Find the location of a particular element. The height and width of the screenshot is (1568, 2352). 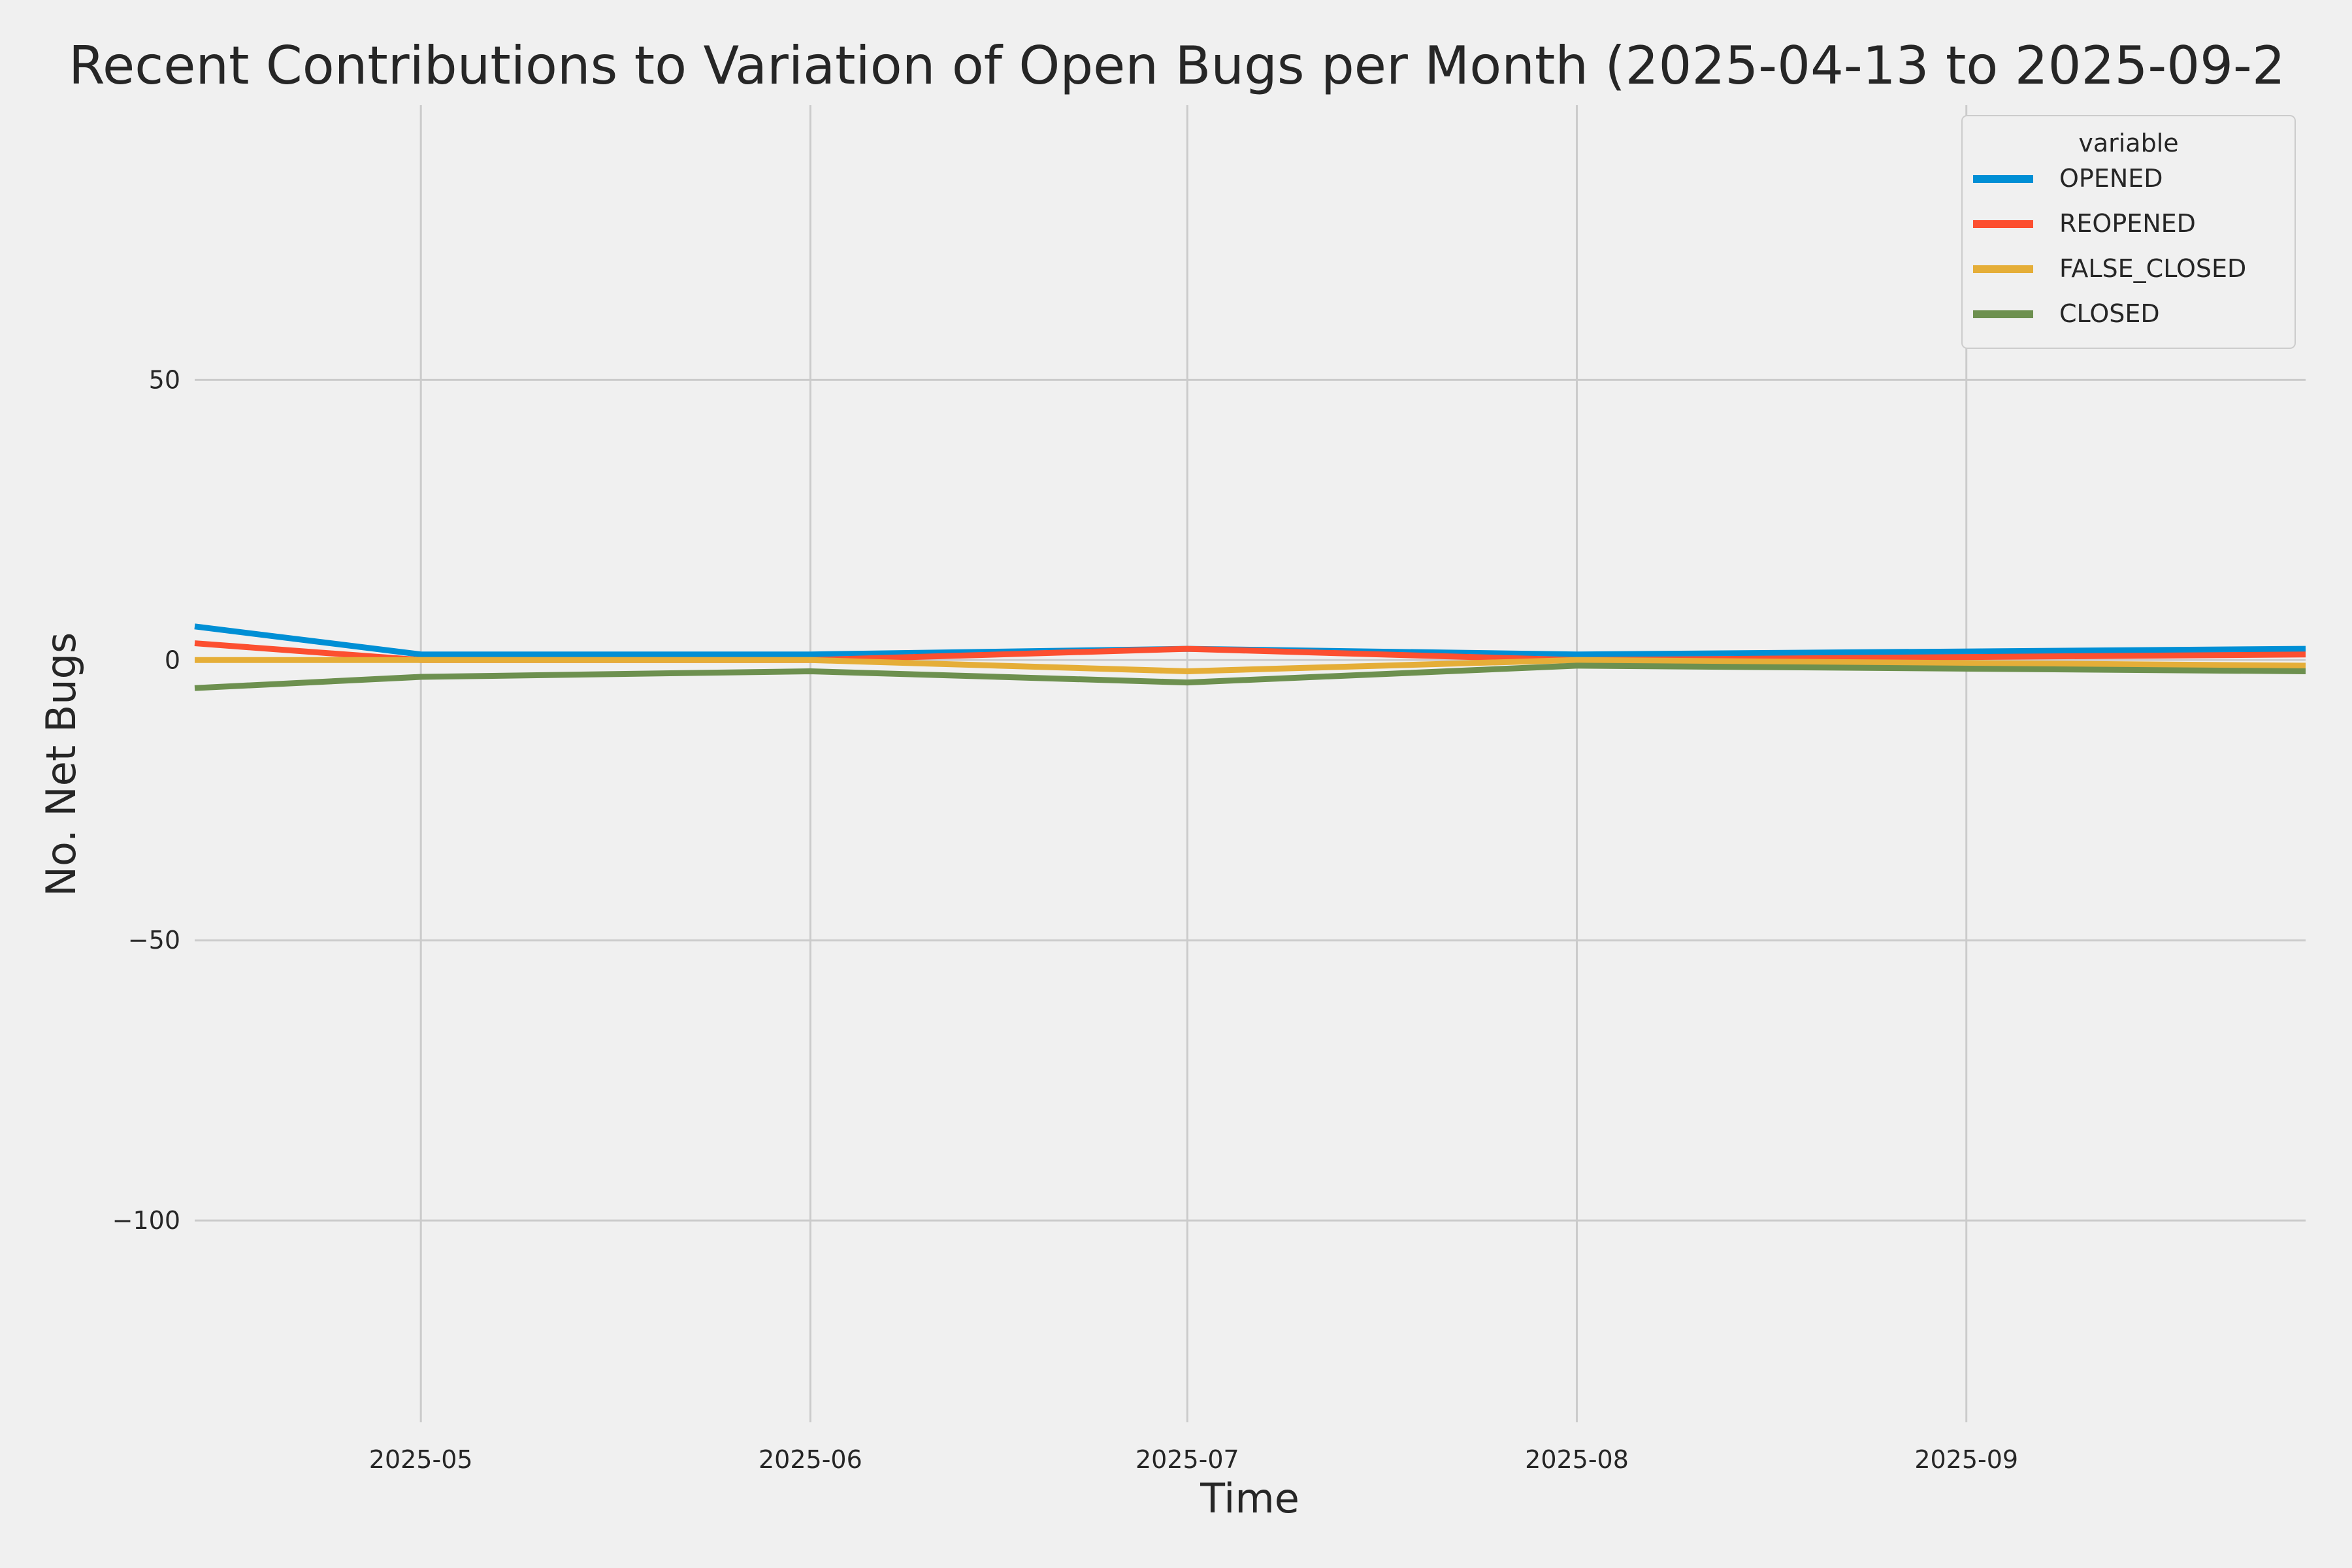

y-tick-label: −100 is located at coordinates (146, 1220).